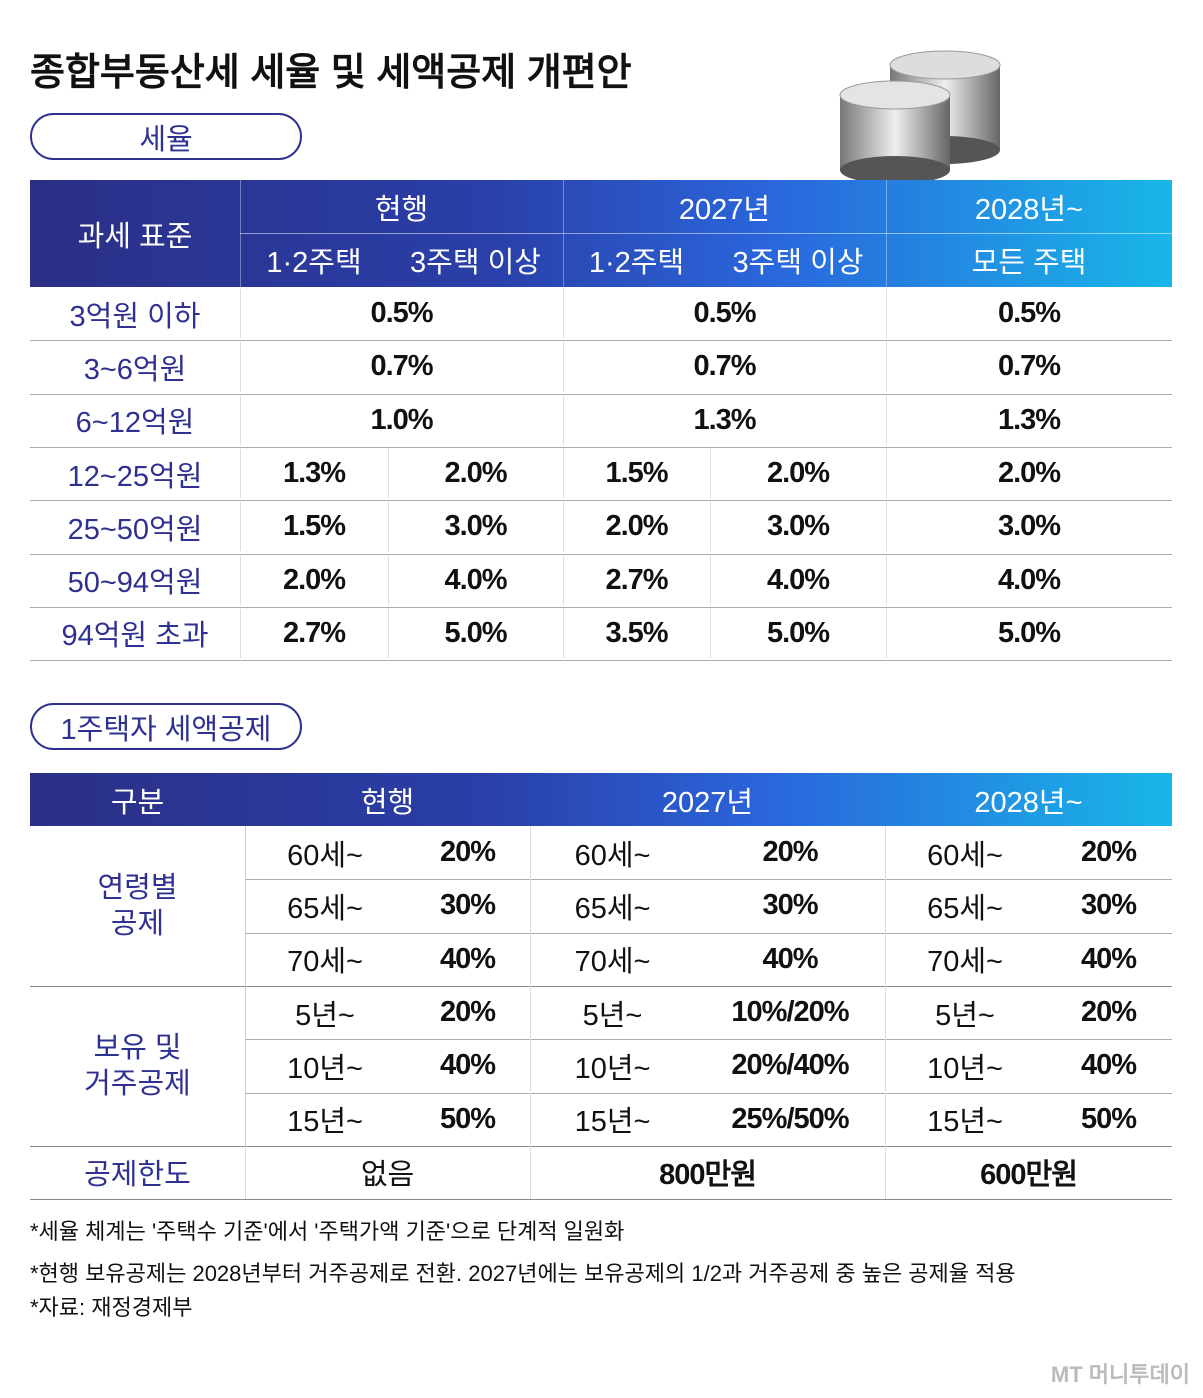 This screenshot has height=1398, width=1203. Describe the element at coordinates (137, 887) in the screenshot. I see `group-label-line: 연령별` at that location.